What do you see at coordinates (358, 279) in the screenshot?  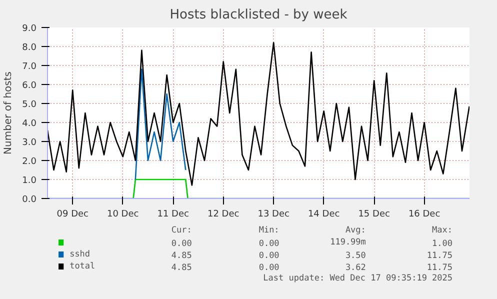 I see `text: Last update: Wed Dec 17 09:35:19 2025` at bounding box center [358, 279].